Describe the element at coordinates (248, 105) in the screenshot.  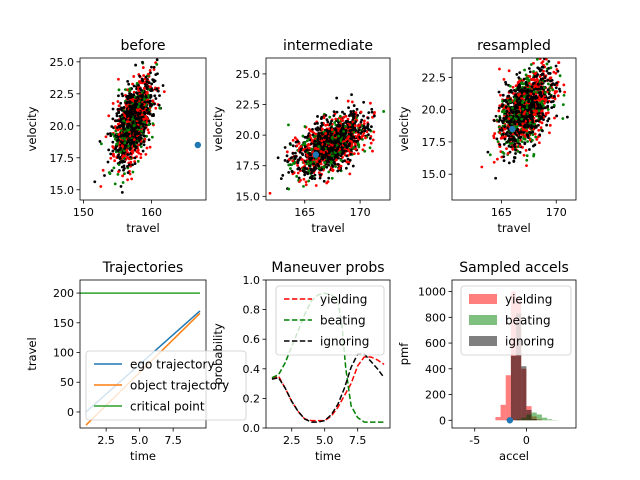
I see `y-tick-label: 22.5` at that location.